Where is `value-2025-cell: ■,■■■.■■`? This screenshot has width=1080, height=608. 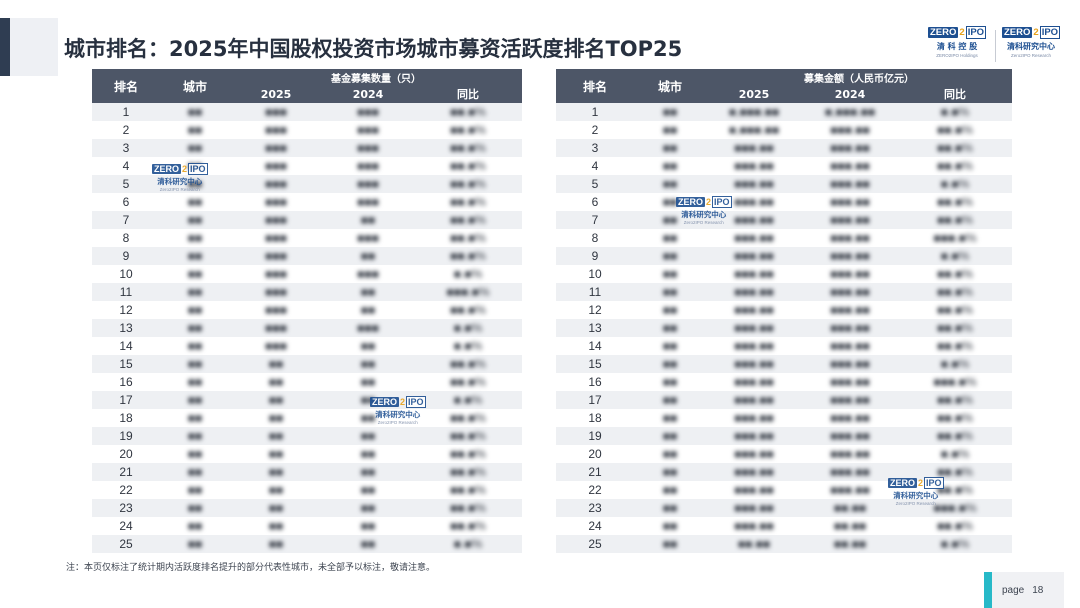
value-2025-cell: ■,■■■.■■ is located at coordinates (754, 112).